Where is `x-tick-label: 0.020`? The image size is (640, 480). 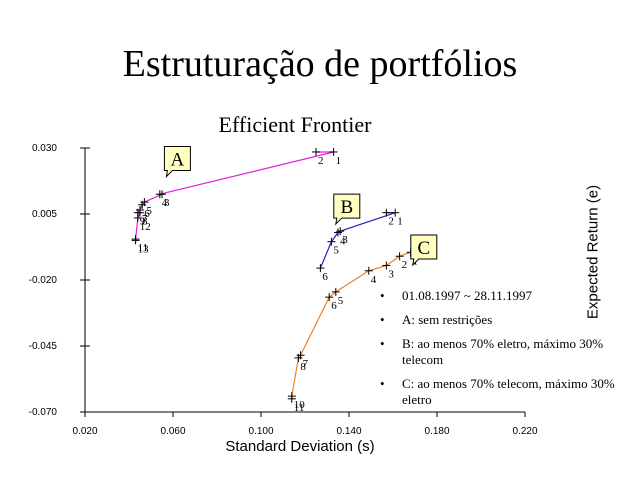 x-tick-label: 0.020 is located at coordinates (84, 431).